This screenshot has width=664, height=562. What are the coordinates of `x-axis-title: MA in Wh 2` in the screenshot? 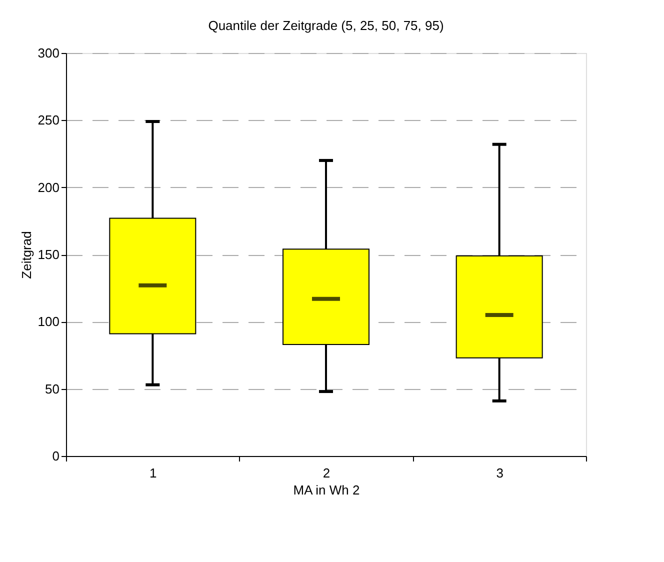 It's located at (326, 490).